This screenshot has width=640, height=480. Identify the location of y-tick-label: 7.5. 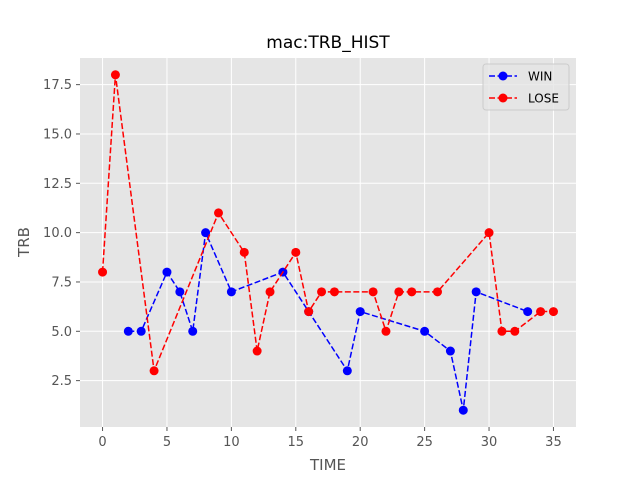
(61, 282).